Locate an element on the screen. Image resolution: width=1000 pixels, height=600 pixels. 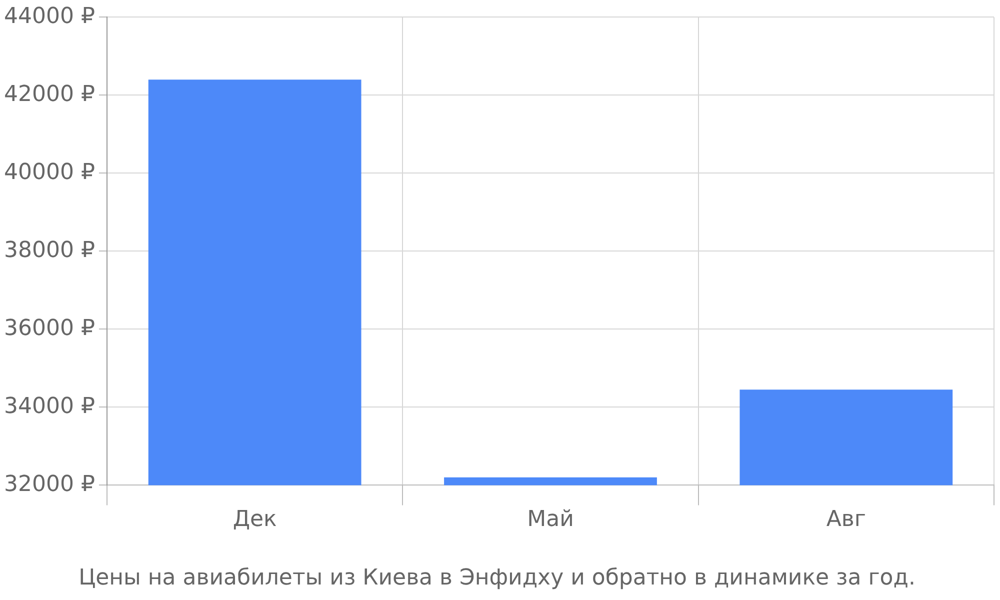
x-tick-label: Май is located at coordinates (550, 519).